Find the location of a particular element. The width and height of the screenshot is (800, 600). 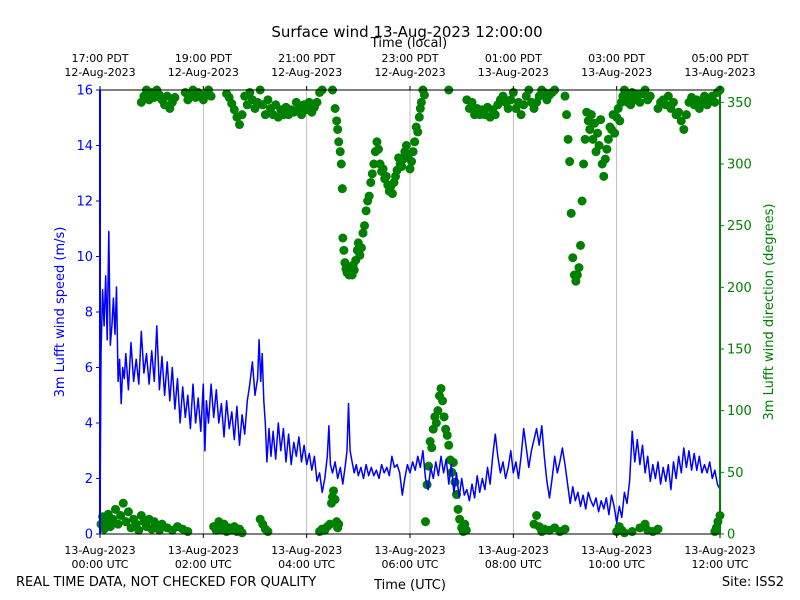

right-tick-label: 250 is located at coordinates (739, 226).